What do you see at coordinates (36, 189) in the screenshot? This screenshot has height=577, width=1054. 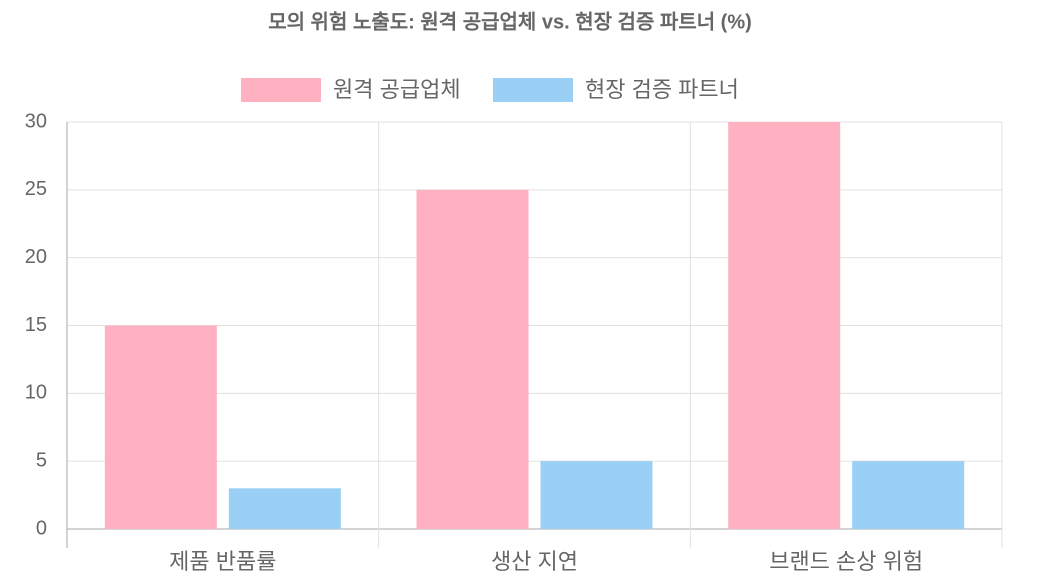 I see `y-tick-label: 25` at bounding box center [36, 189].